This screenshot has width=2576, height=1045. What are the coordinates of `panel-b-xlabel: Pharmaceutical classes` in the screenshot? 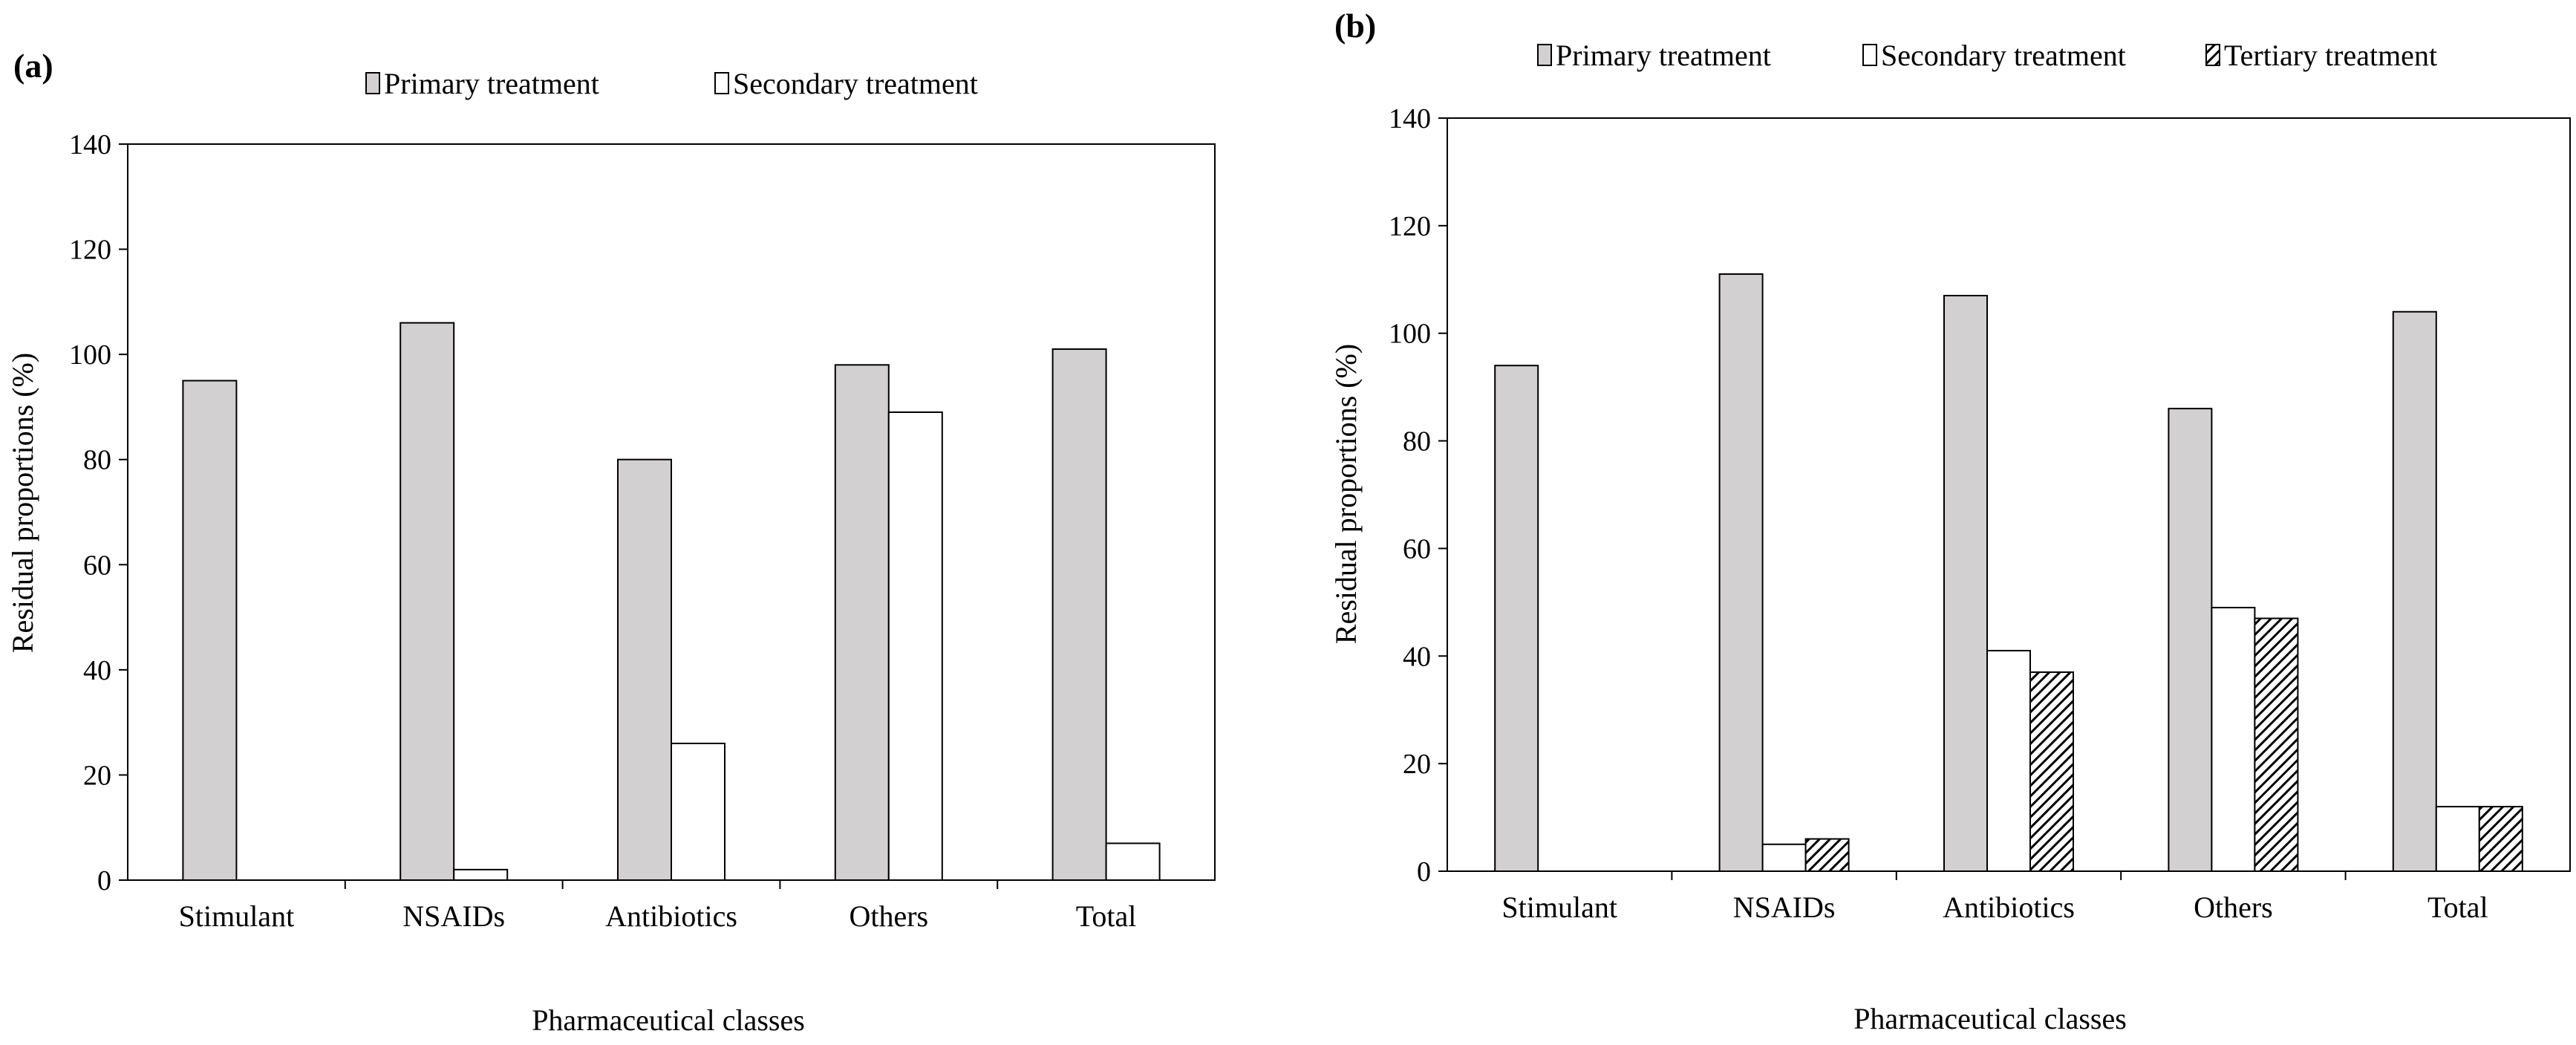 It's located at (1990, 1018).